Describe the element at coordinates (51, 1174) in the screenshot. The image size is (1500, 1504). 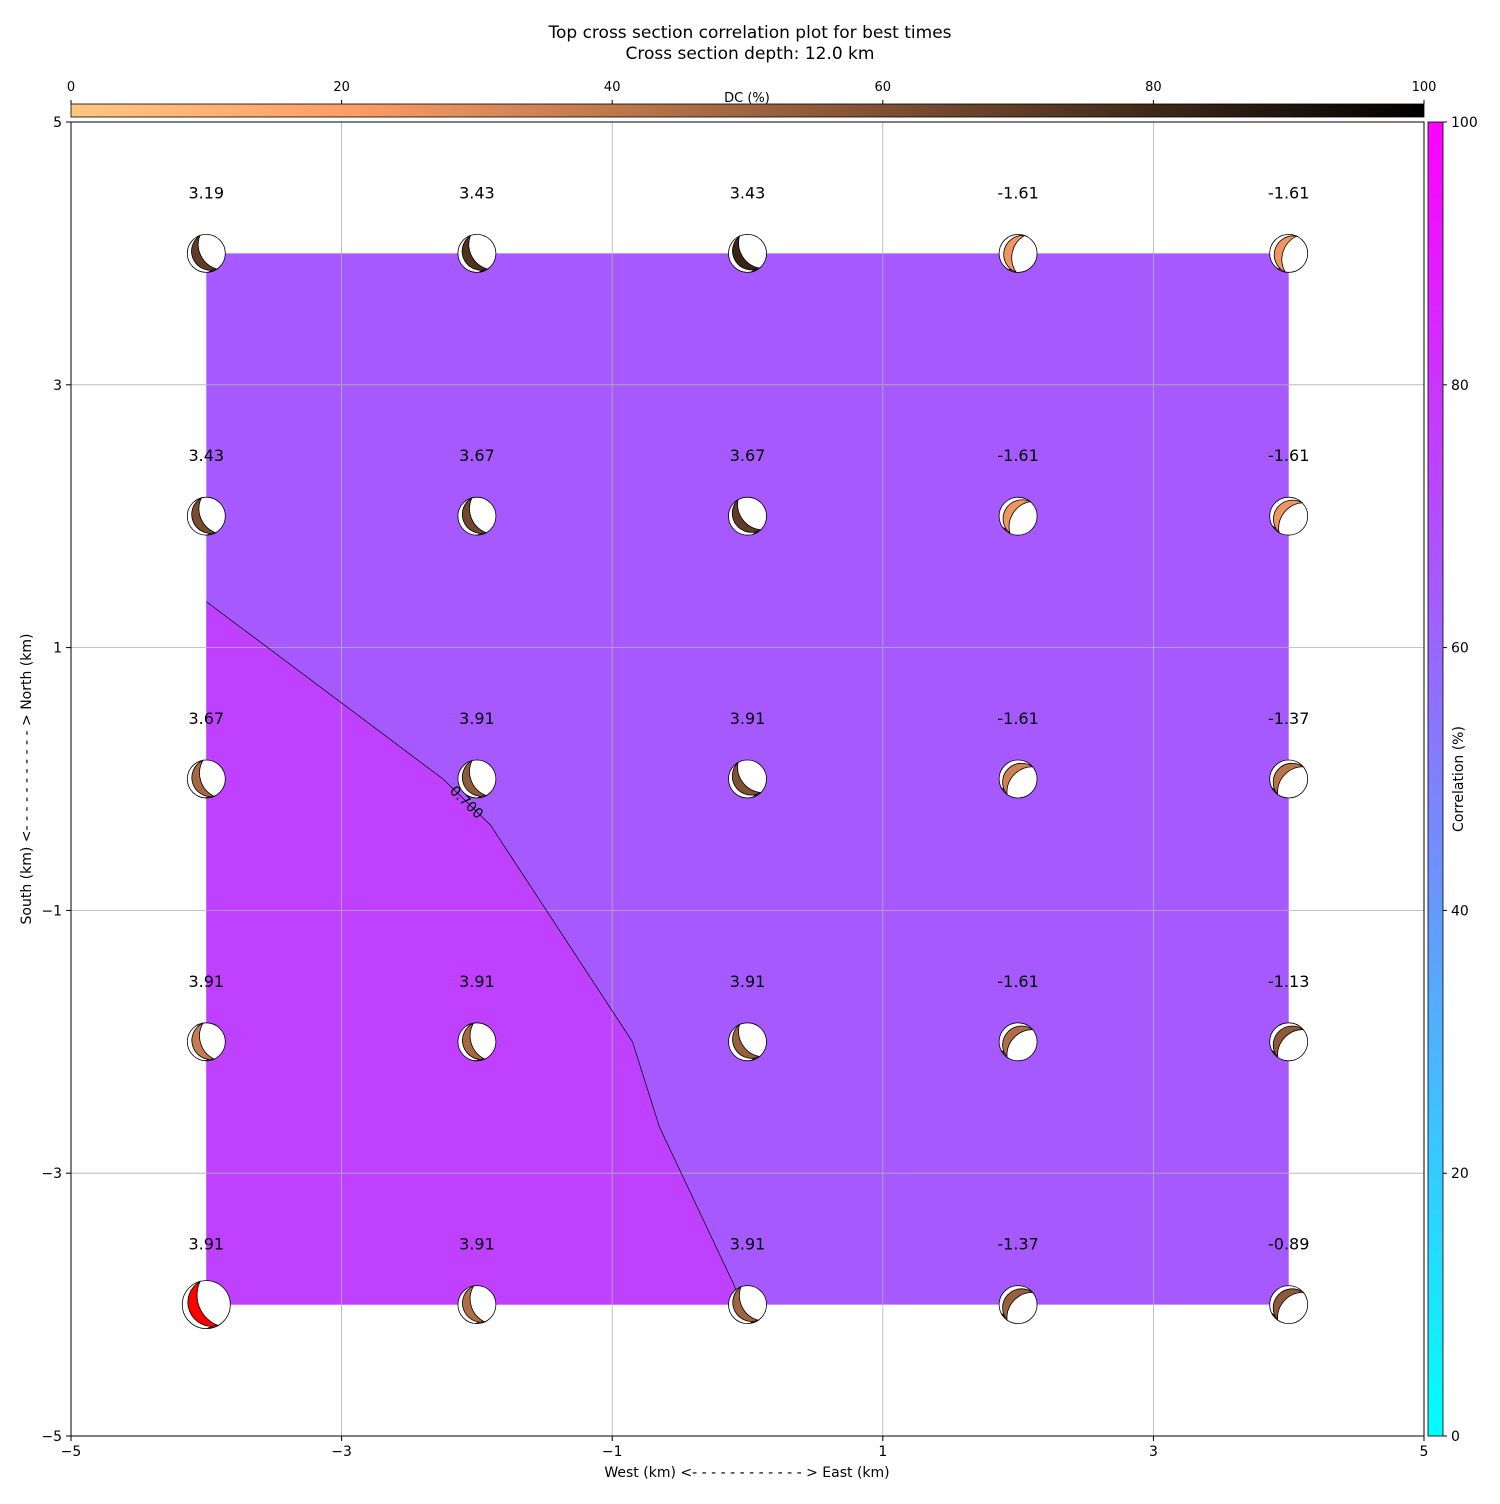
I see `y-tick-label: −3` at that location.